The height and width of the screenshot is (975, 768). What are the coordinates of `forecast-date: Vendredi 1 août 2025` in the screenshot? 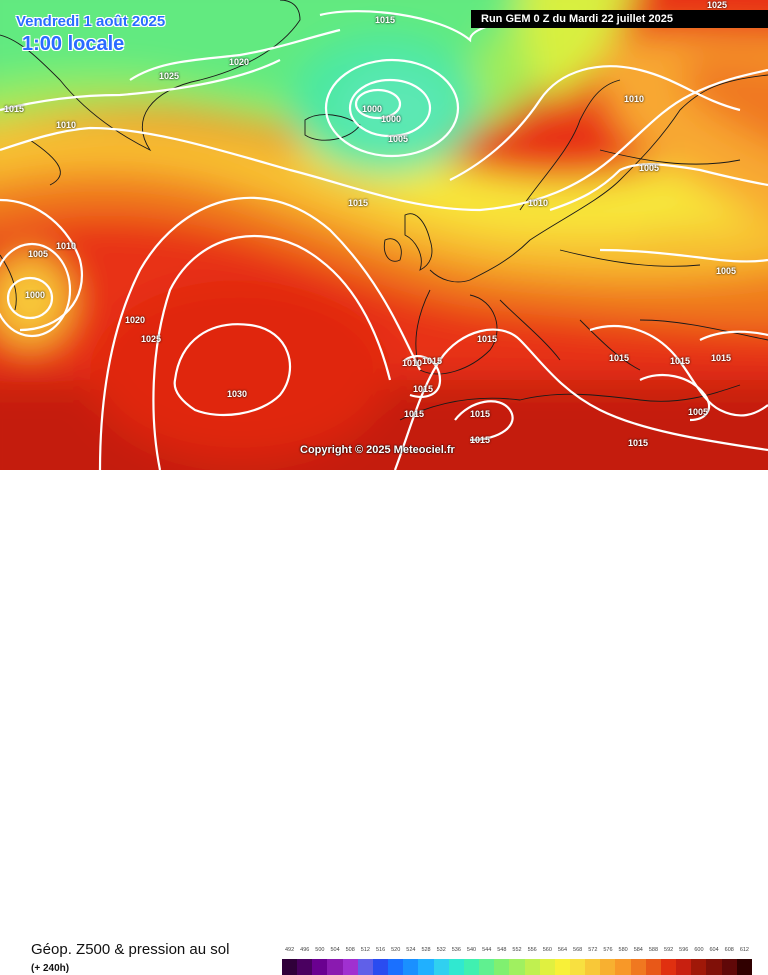 It's located at (91, 21).